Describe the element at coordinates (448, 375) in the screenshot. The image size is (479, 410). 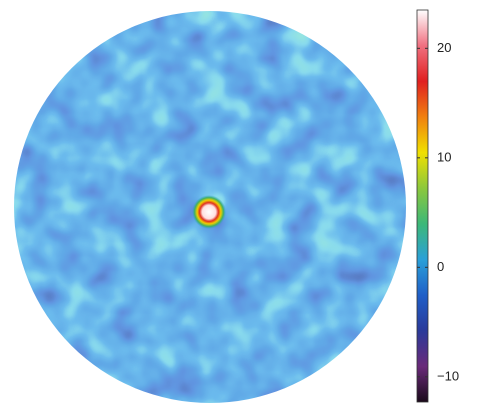
I see `tick-label: −10` at that location.